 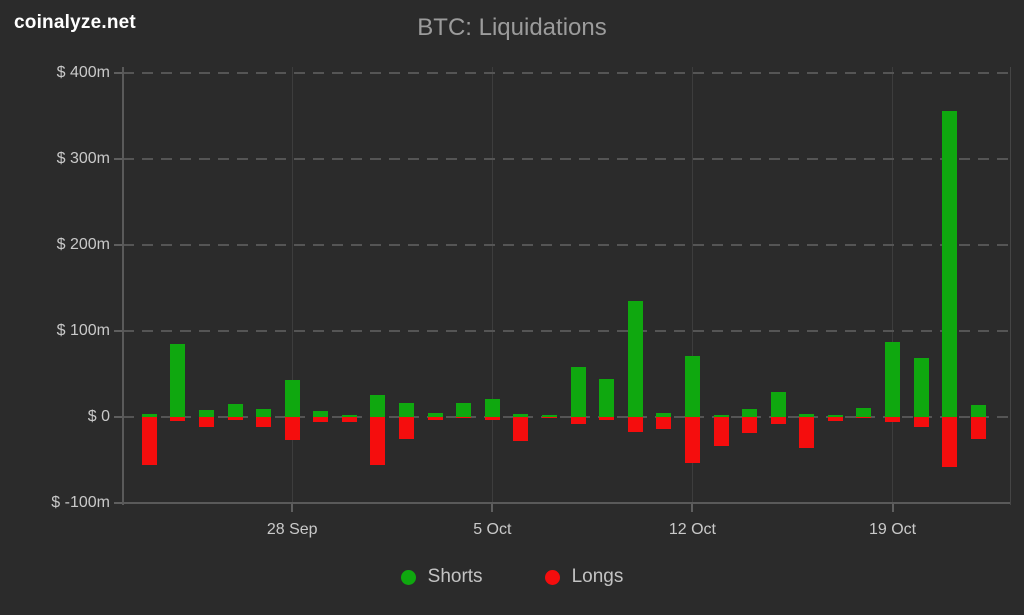 I want to click on x-tick-label: 12 Oct, so click(x=692, y=529).